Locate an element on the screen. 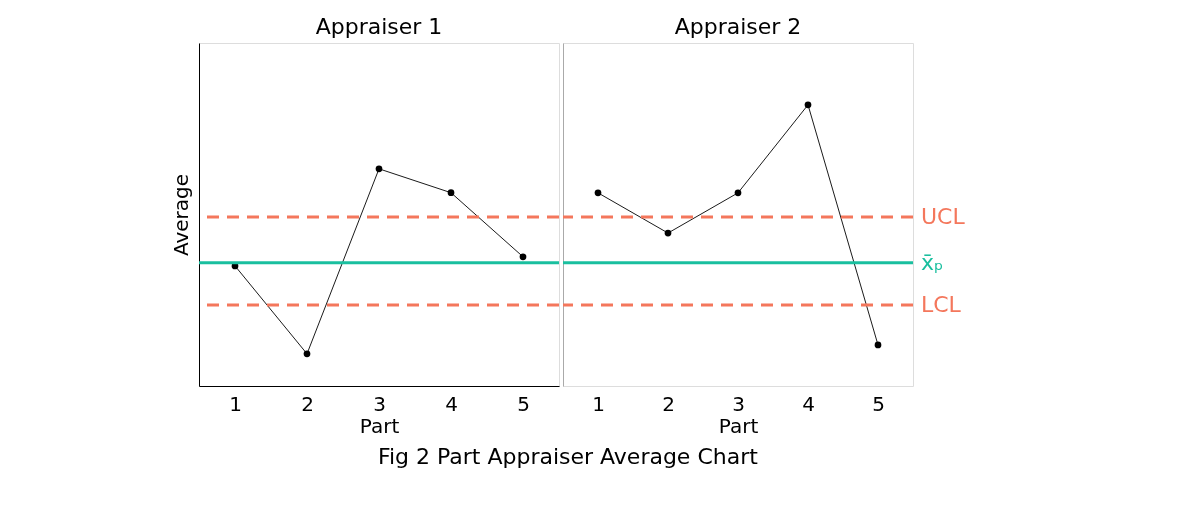 The image size is (1180, 518). ref-line-label: UCL is located at coordinates (943, 217).